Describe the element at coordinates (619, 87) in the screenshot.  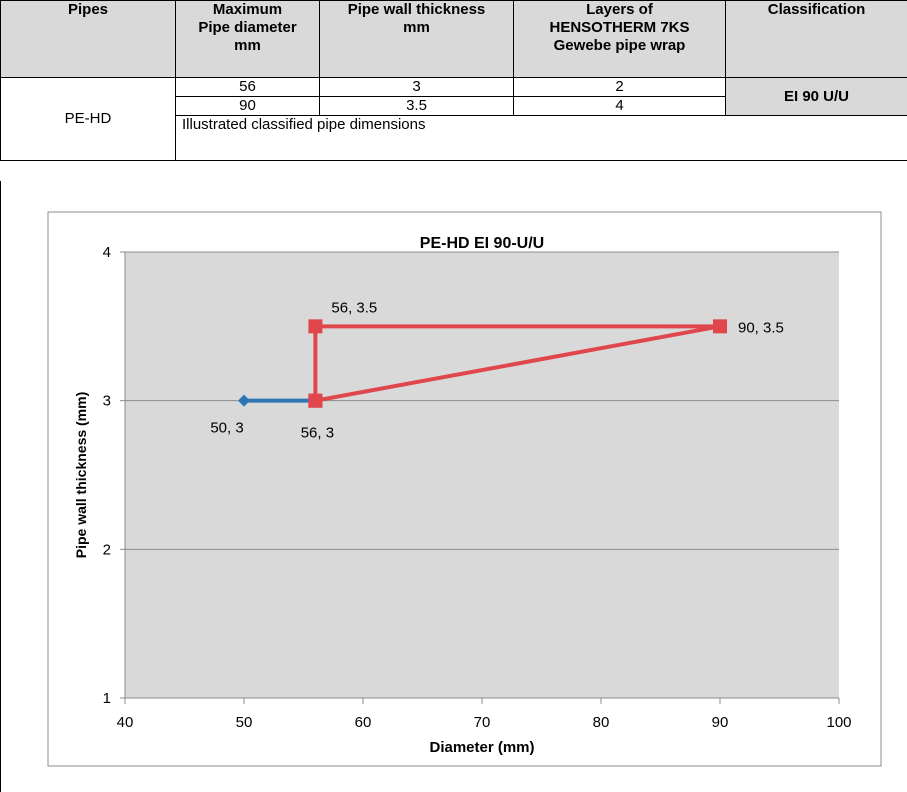
I see `layers-cell: 2` at that location.